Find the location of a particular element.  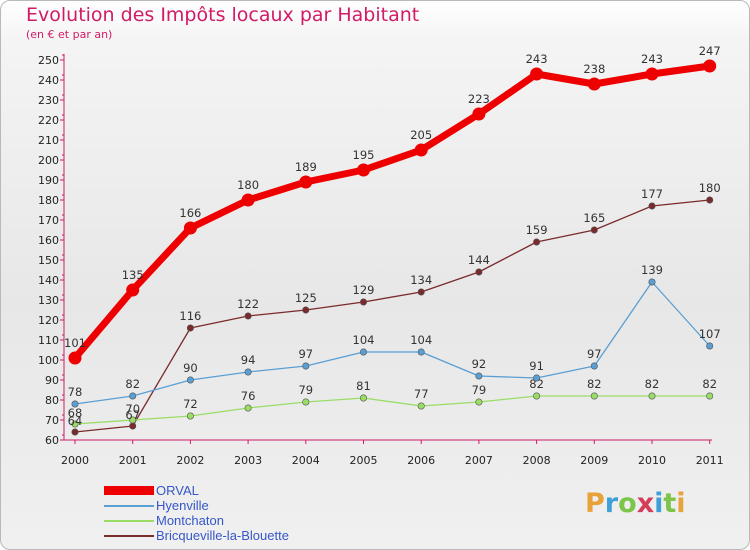

chart-subtitle: (en € et par an) is located at coordinates (69, 34).